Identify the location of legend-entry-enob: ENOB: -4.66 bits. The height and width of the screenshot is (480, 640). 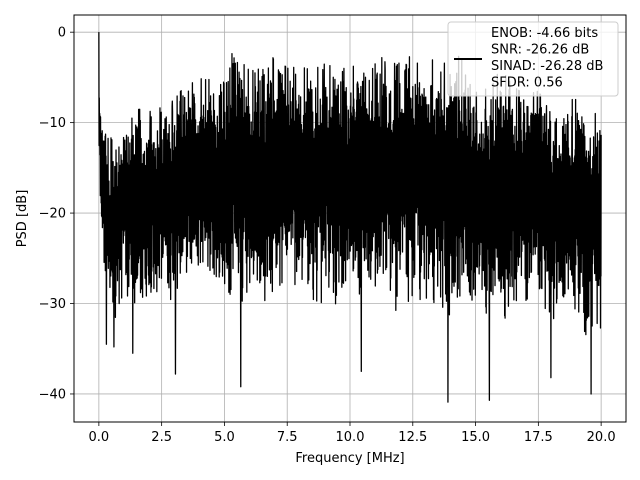
(544, 33).